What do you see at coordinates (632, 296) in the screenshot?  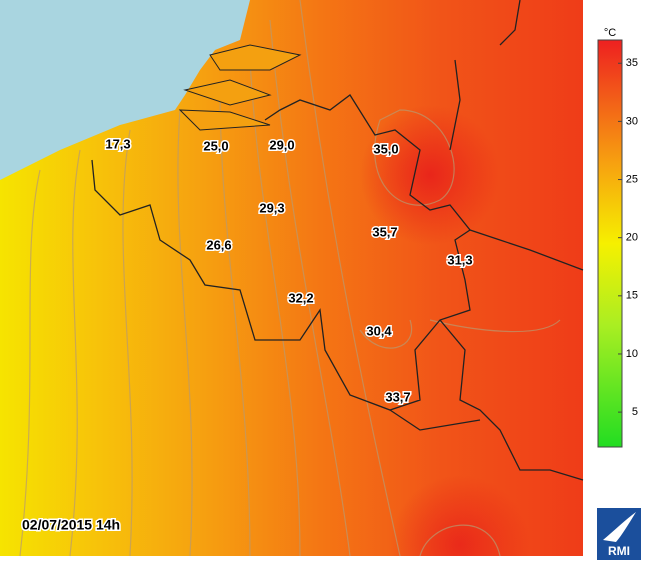 I see `colorbar-tick-label: 15` at bounding box center [632, 296].